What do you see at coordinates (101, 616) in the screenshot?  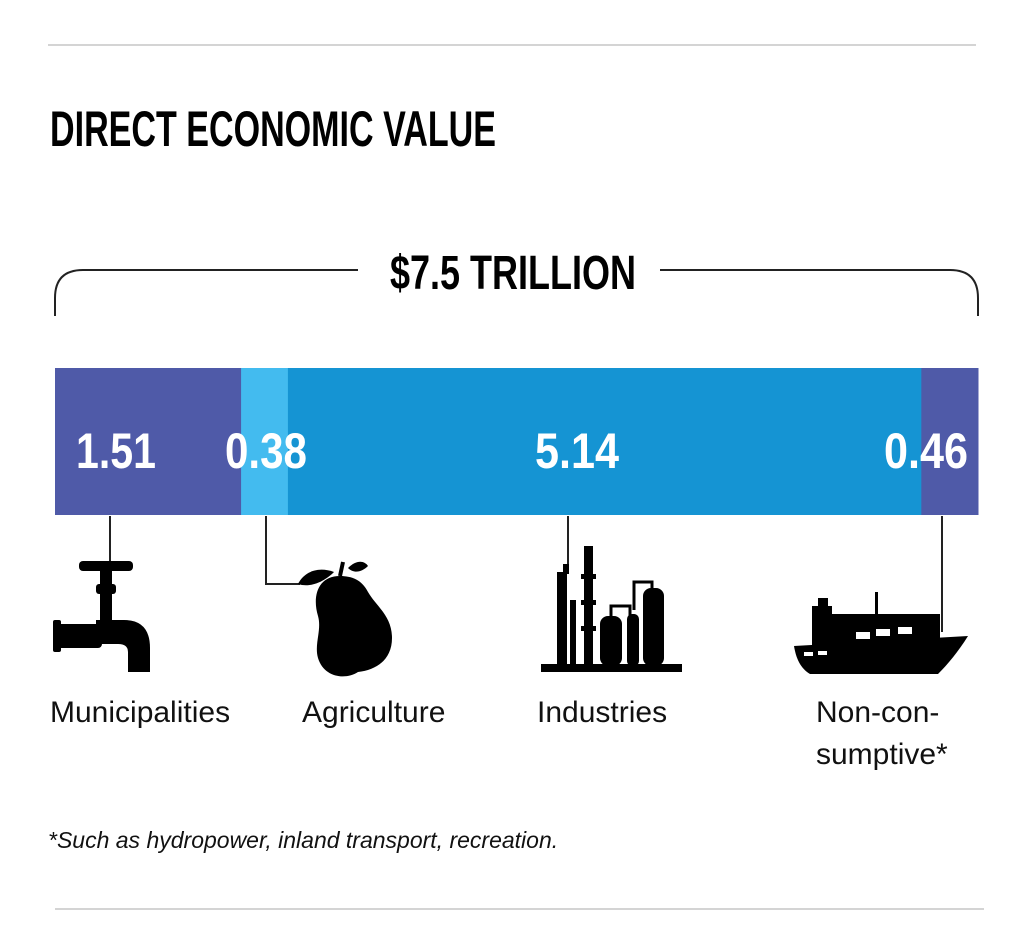 I see `faucet-icon` at bounding box center [101, 616].